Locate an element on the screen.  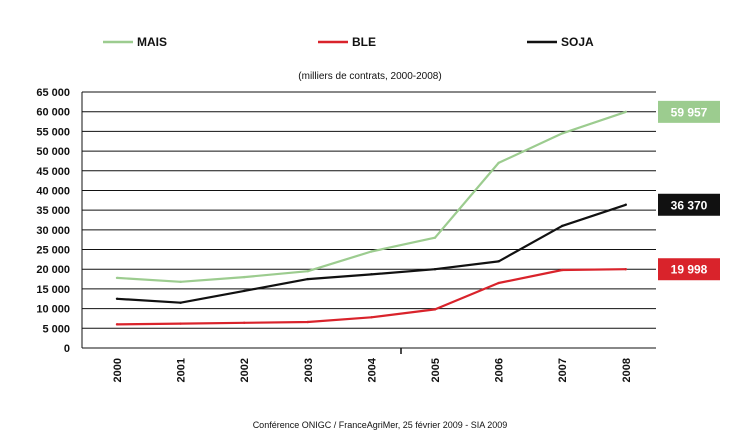
x-tick-label: 2006 is located at coordinates (500, 370).